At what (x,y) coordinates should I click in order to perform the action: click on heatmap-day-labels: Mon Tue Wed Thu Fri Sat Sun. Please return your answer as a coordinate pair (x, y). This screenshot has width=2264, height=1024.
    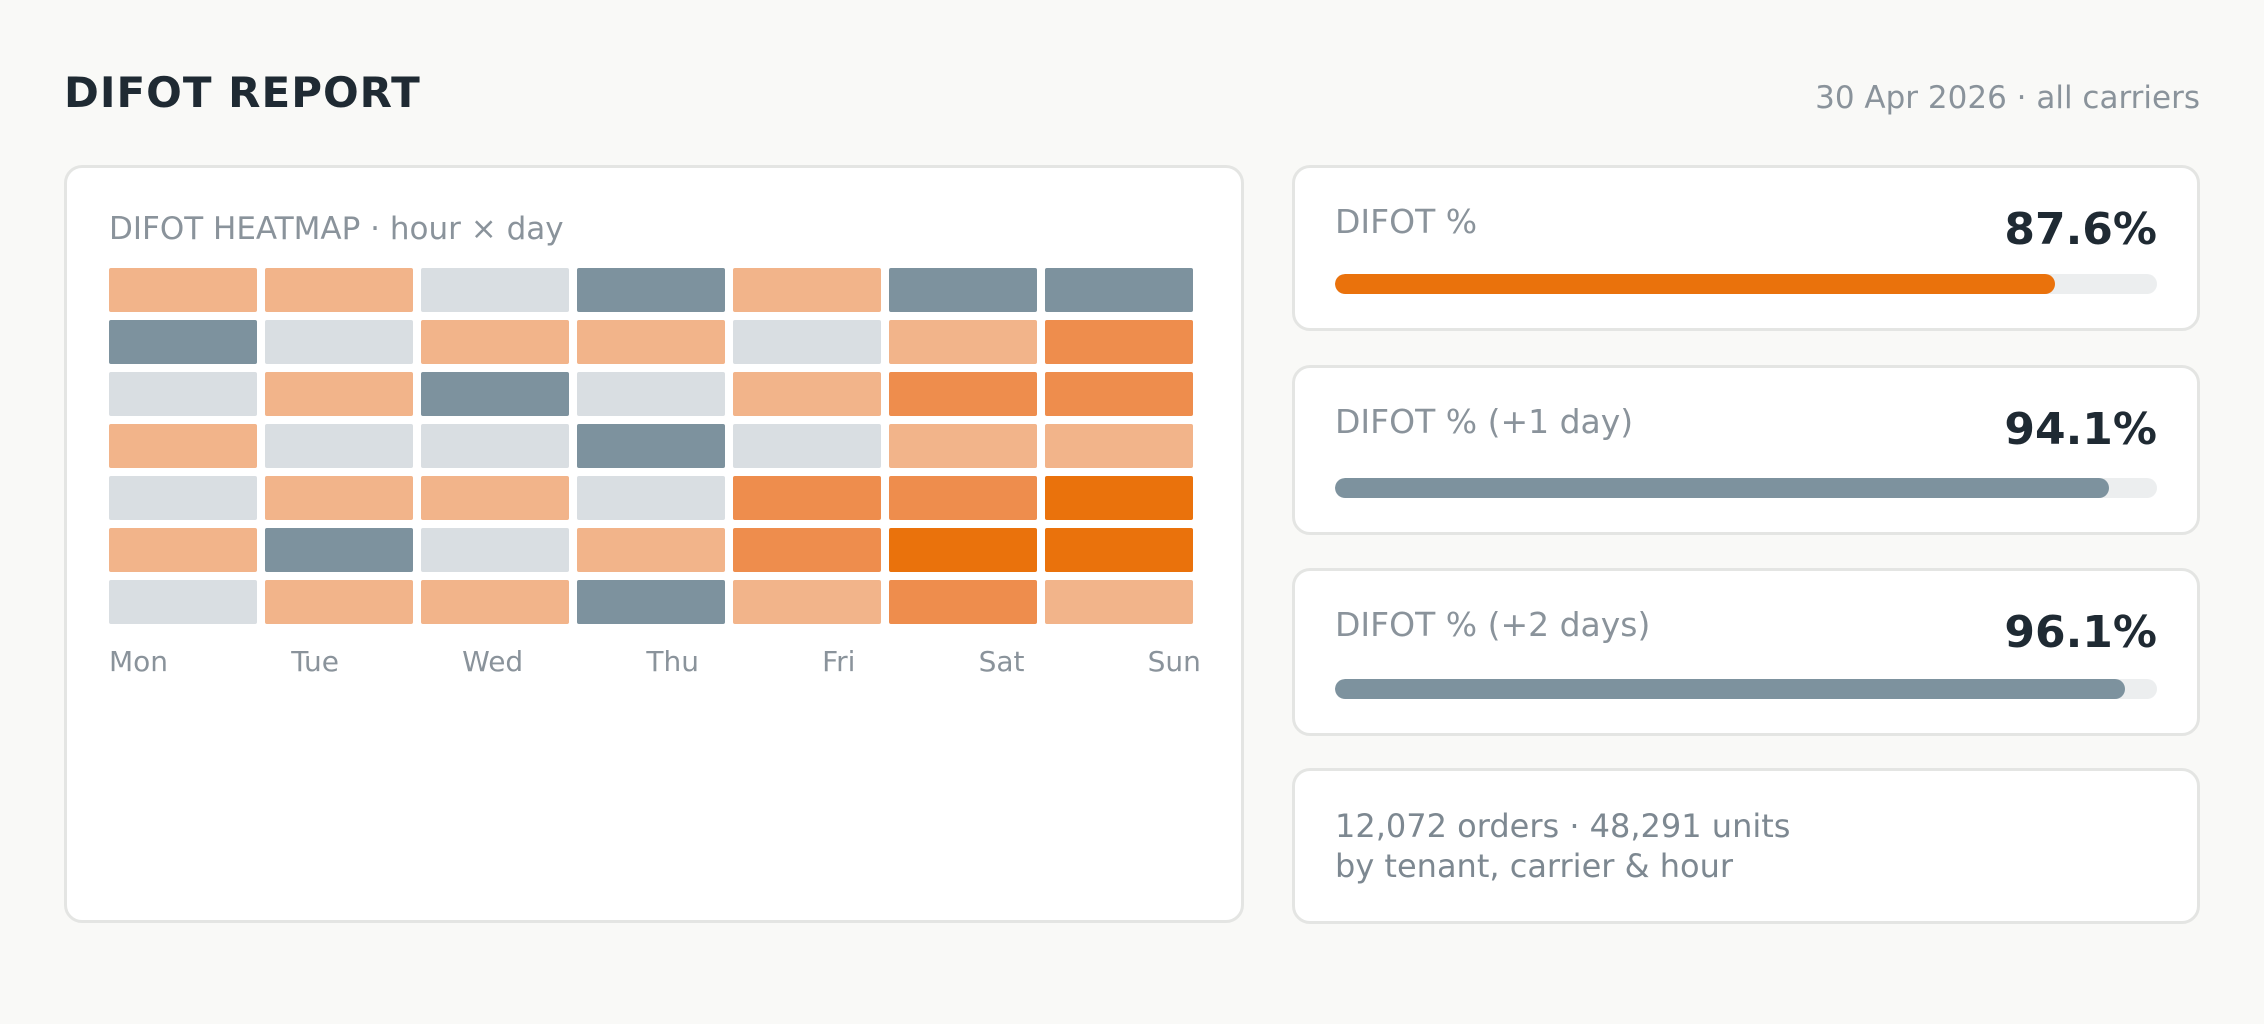
    Looking at the image, I should click on (655, 661).